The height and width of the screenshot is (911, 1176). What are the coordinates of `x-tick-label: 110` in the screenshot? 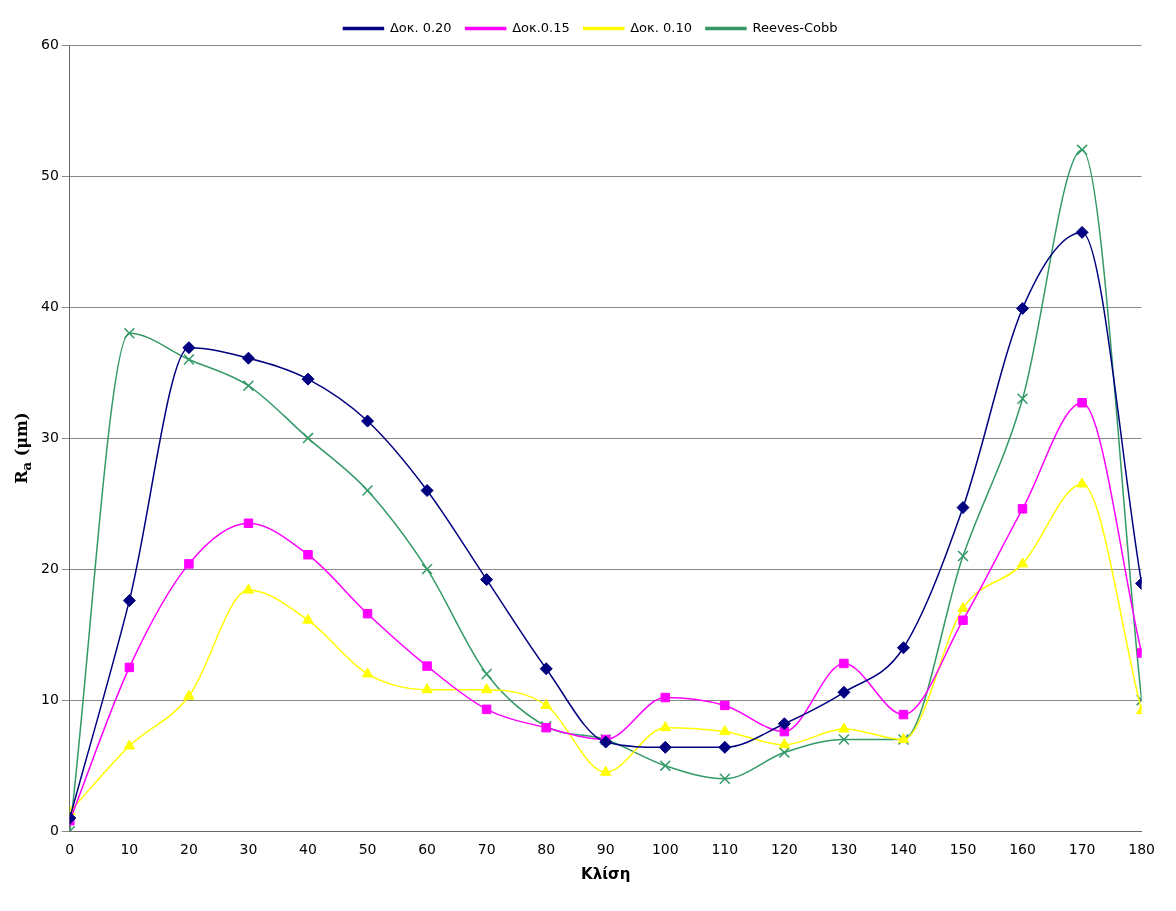 It's located at (725, 849).